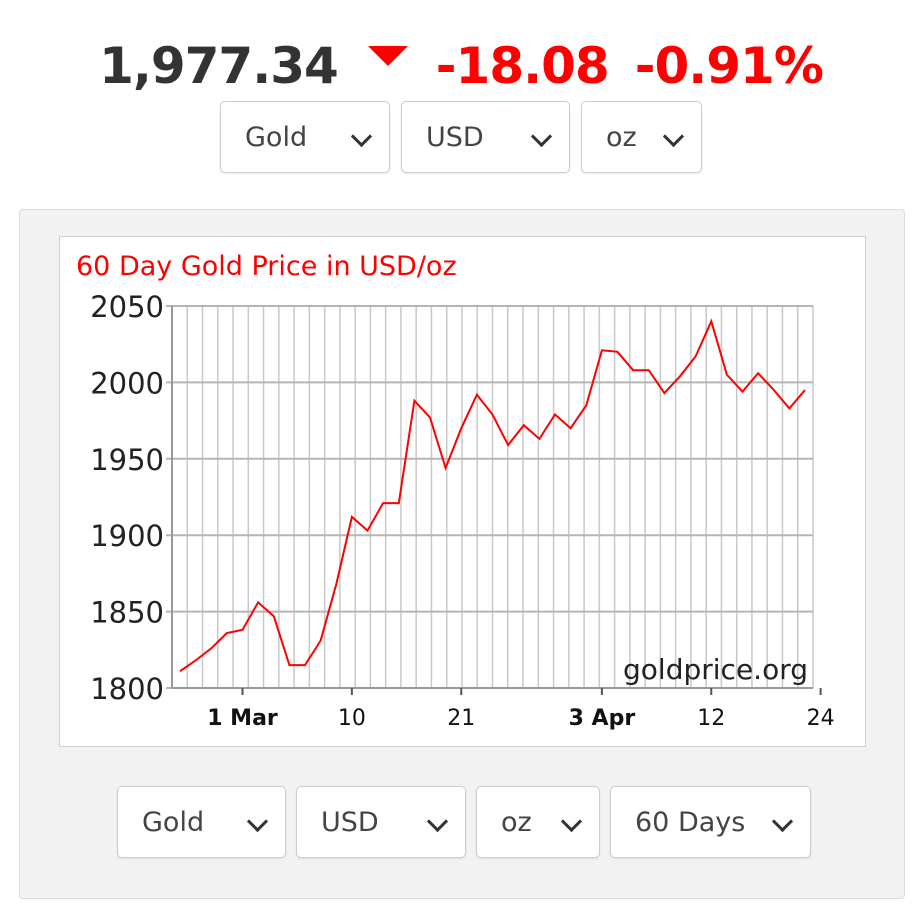 Image resolution: width=922 pixels, height=910 pixels. Describe the element at coordinates (266, 266) in the screenshot. I see `chart-title: 60 Day Gold Price in USD/oz` at that location.